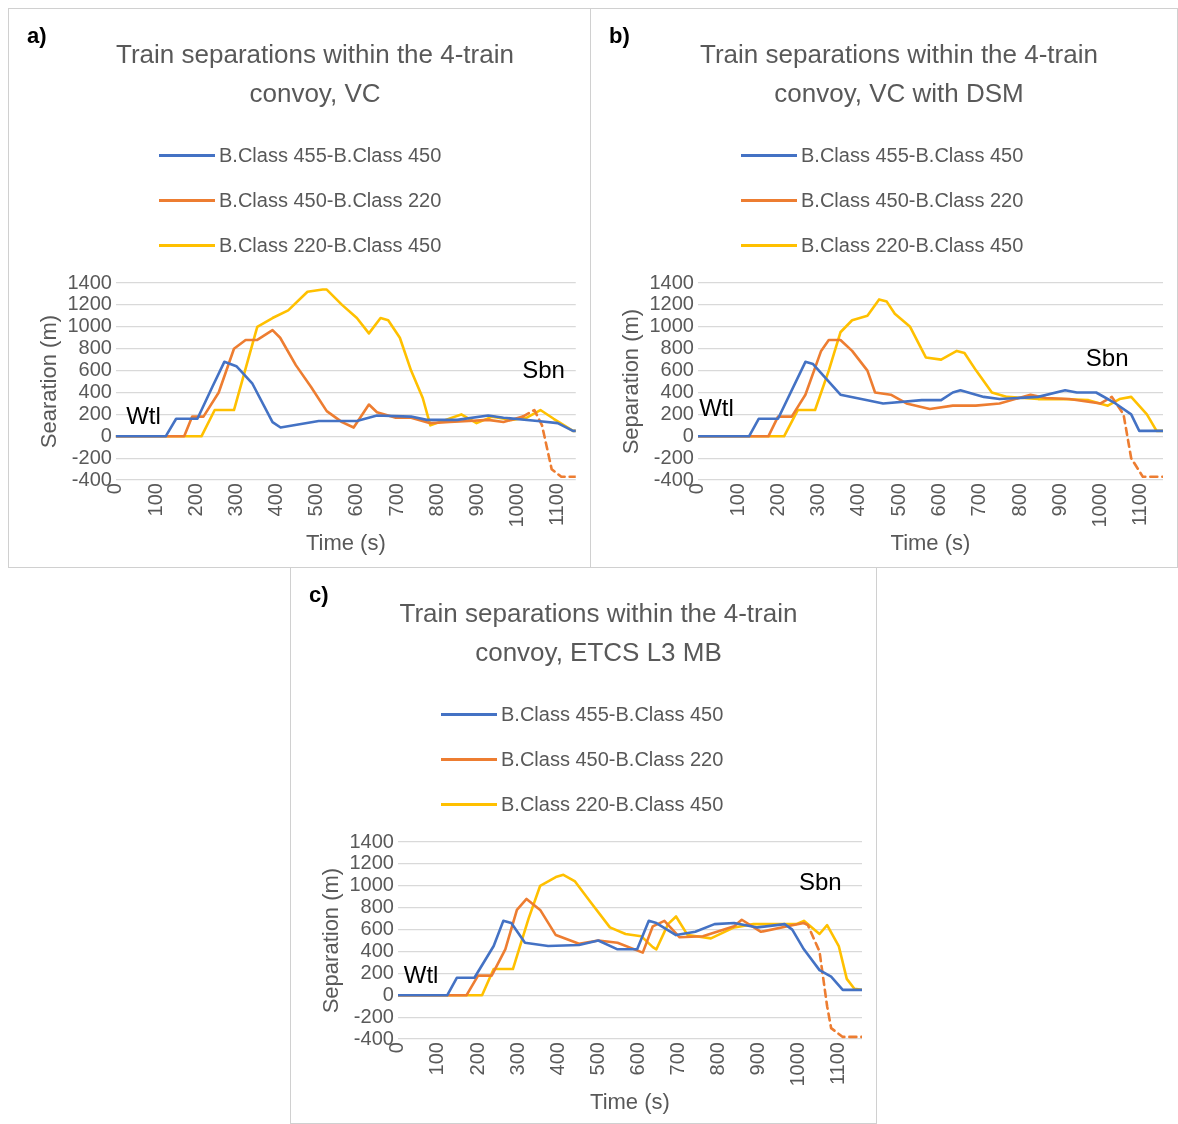 The width and height of the screenshot is (1178, 1124). Describe the element at coordinates (598, 633) in the screenshot. I see `chart-title: Train separations within the 4-train convoy, ETCS L3 MB` at that location.